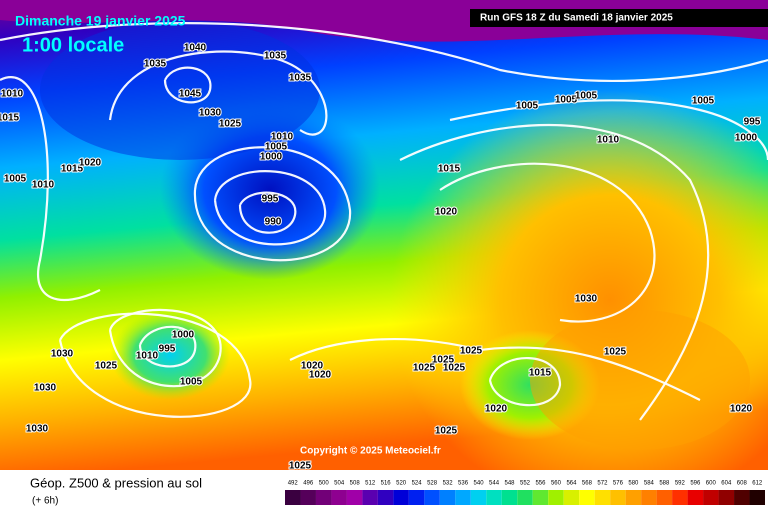 The image size is (768, 517). What do you see at coordinates (633, 484) in the screenshot?
I see `legend-label: 580` at bounding box center [633, 484].